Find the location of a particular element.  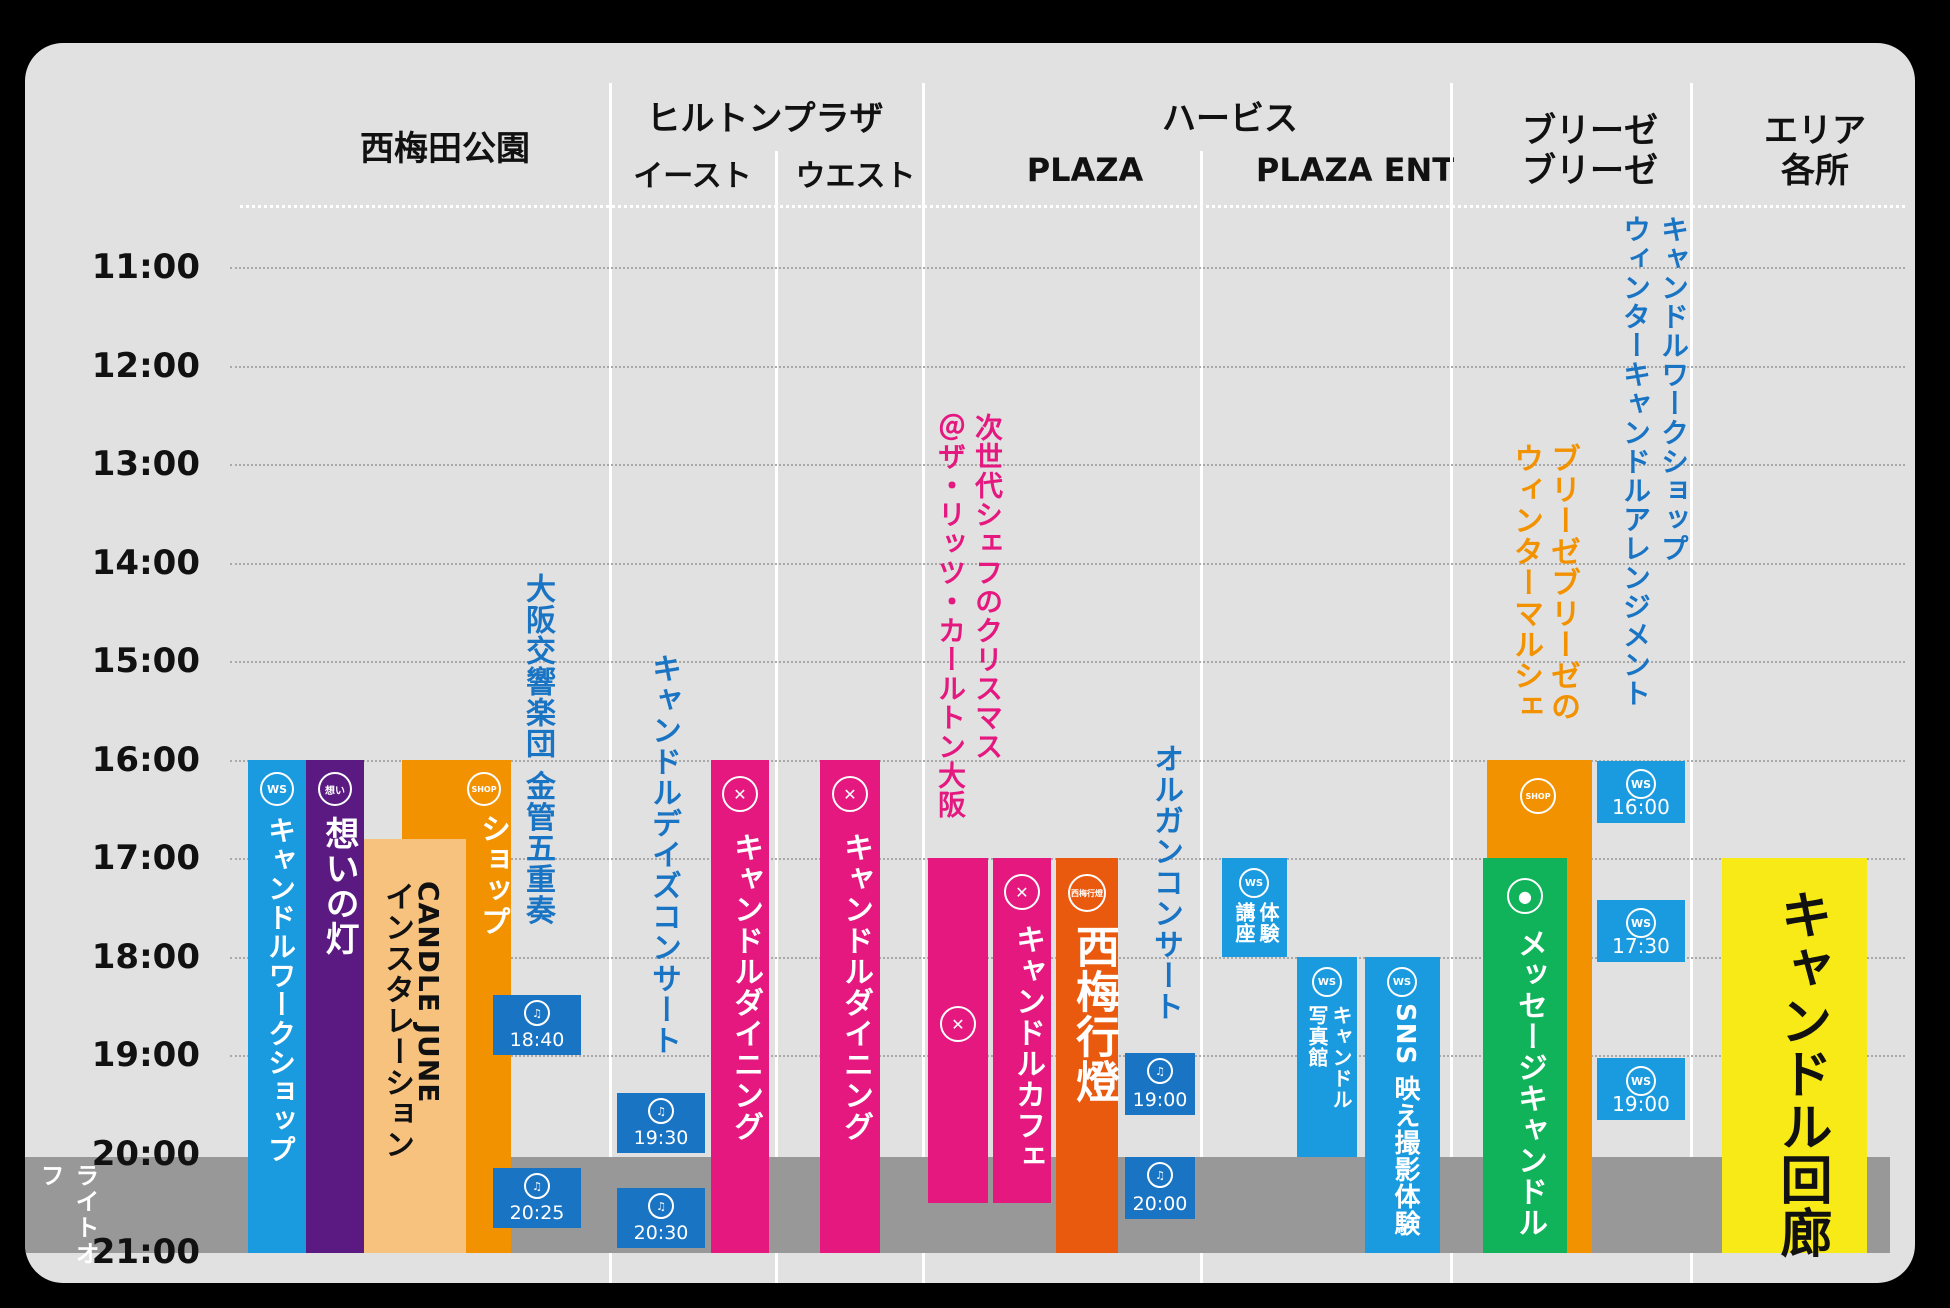

event-label: 講座 is located at coordinates (1244, 923).